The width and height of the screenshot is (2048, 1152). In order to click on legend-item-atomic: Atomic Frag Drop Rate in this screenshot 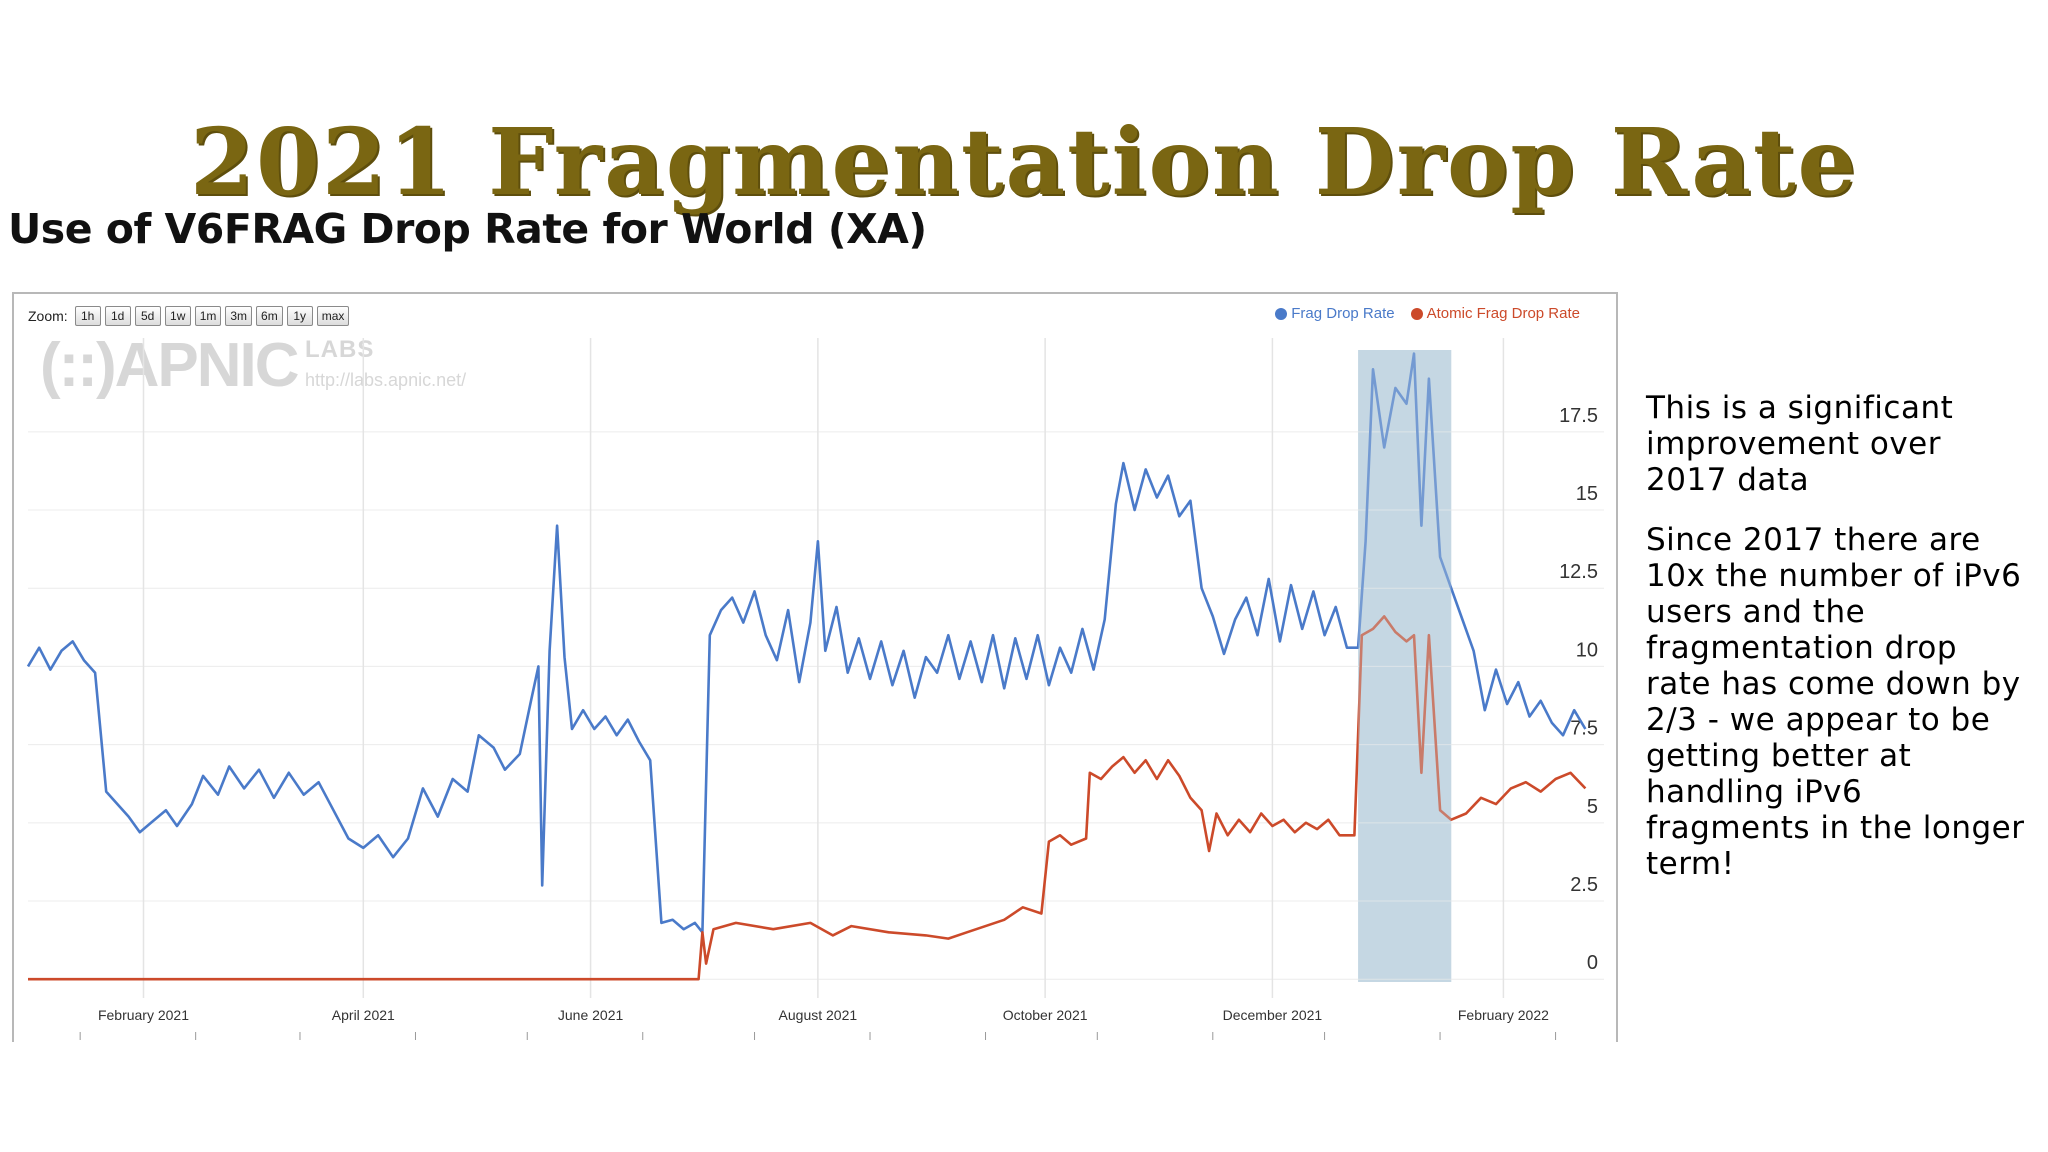, I will do `click(1495, 313)`.